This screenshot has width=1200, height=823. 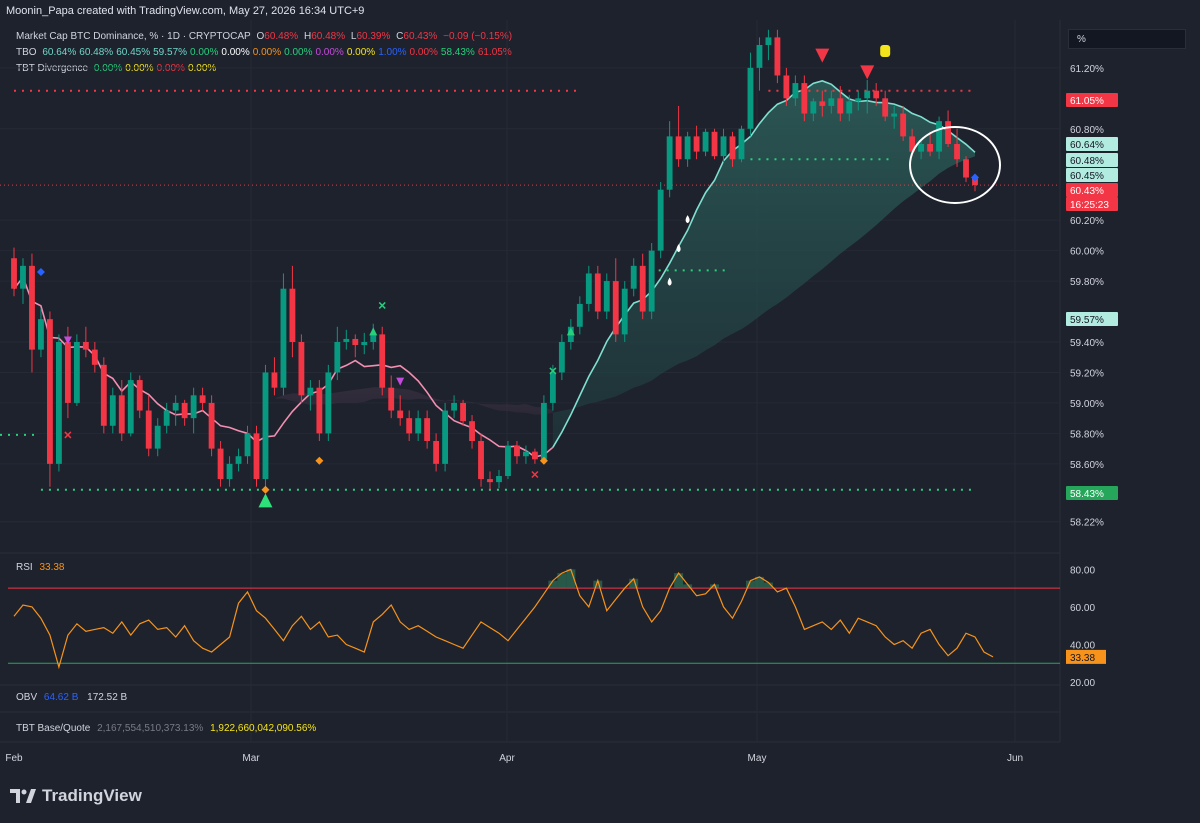 What do you see at coordinates (119, 68) in the screenshot?
I see `tbt-divergence-legend: TBT Divergence 0.00% 0.00% 0.00% 0.00%` at bounding box center [119, 68].